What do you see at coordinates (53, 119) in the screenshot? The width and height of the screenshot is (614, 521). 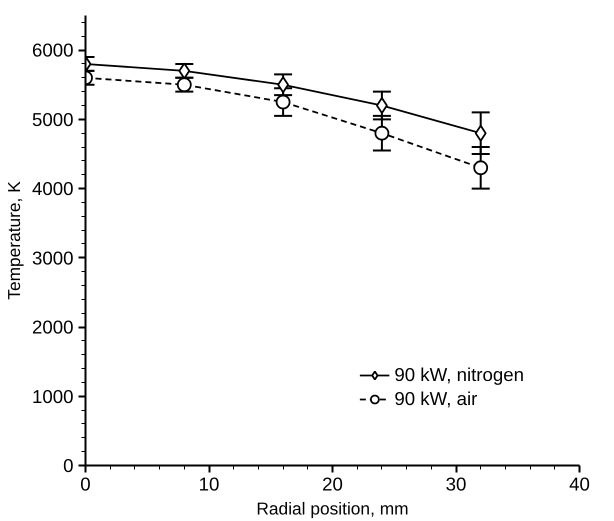 I see `y-tick-label: 5000` at bounding box center [53, 119].